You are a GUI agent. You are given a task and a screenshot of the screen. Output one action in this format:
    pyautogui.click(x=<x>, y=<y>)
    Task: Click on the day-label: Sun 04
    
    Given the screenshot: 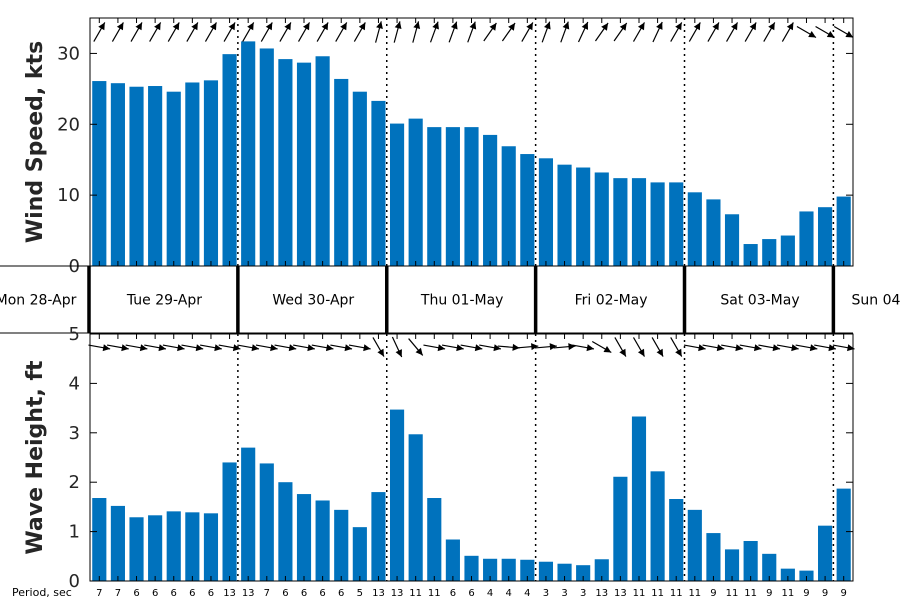 What is the action you would take?
    pyautogui.click(x=876, y=301)
    